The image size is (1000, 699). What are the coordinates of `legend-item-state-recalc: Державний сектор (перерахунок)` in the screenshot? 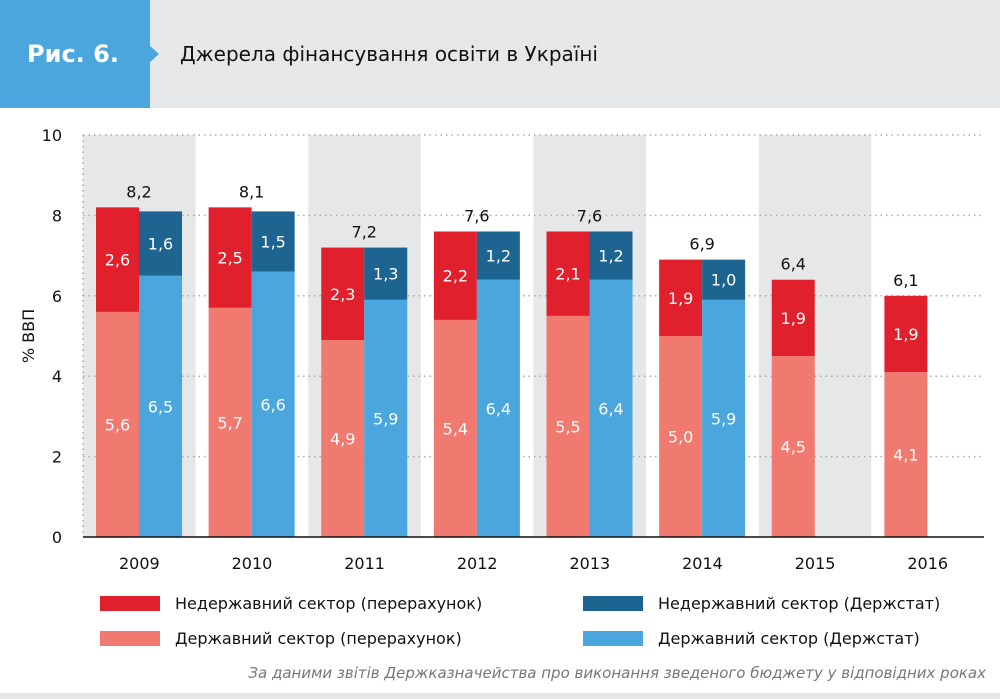 It's located at (281, 638).